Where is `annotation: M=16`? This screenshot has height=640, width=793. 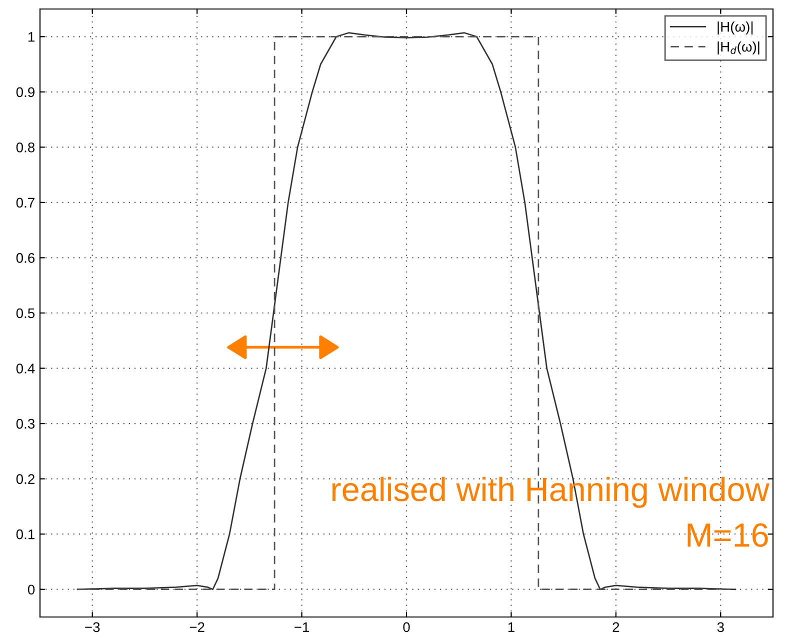
annotation: M=16 is located at coordinates (728, 535).